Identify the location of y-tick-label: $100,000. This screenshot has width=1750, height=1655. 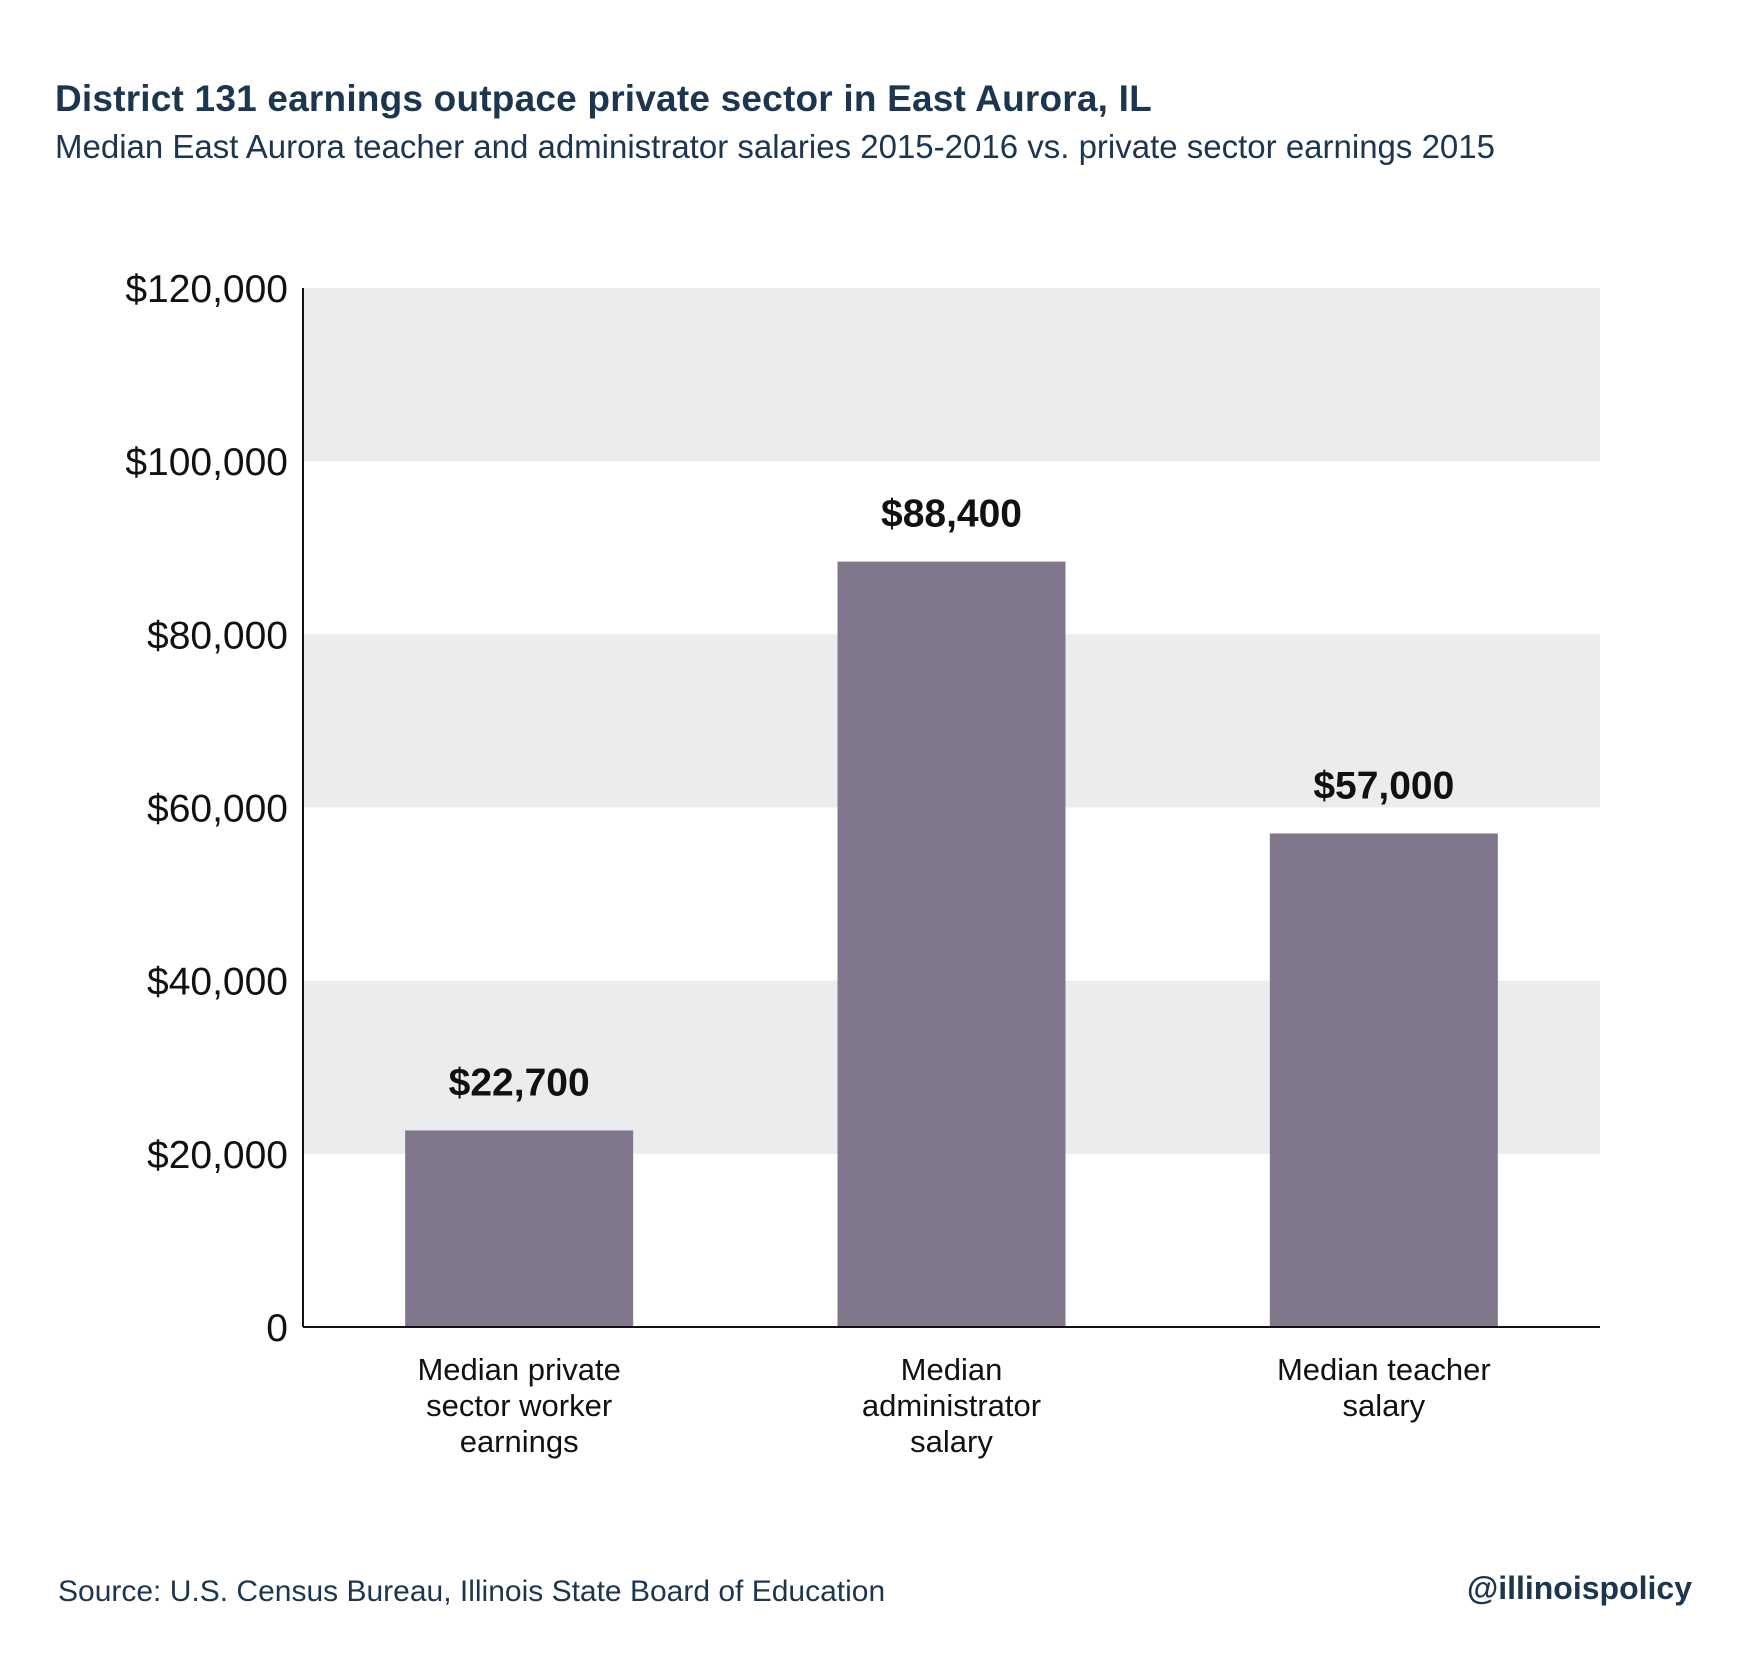
(206, 462).